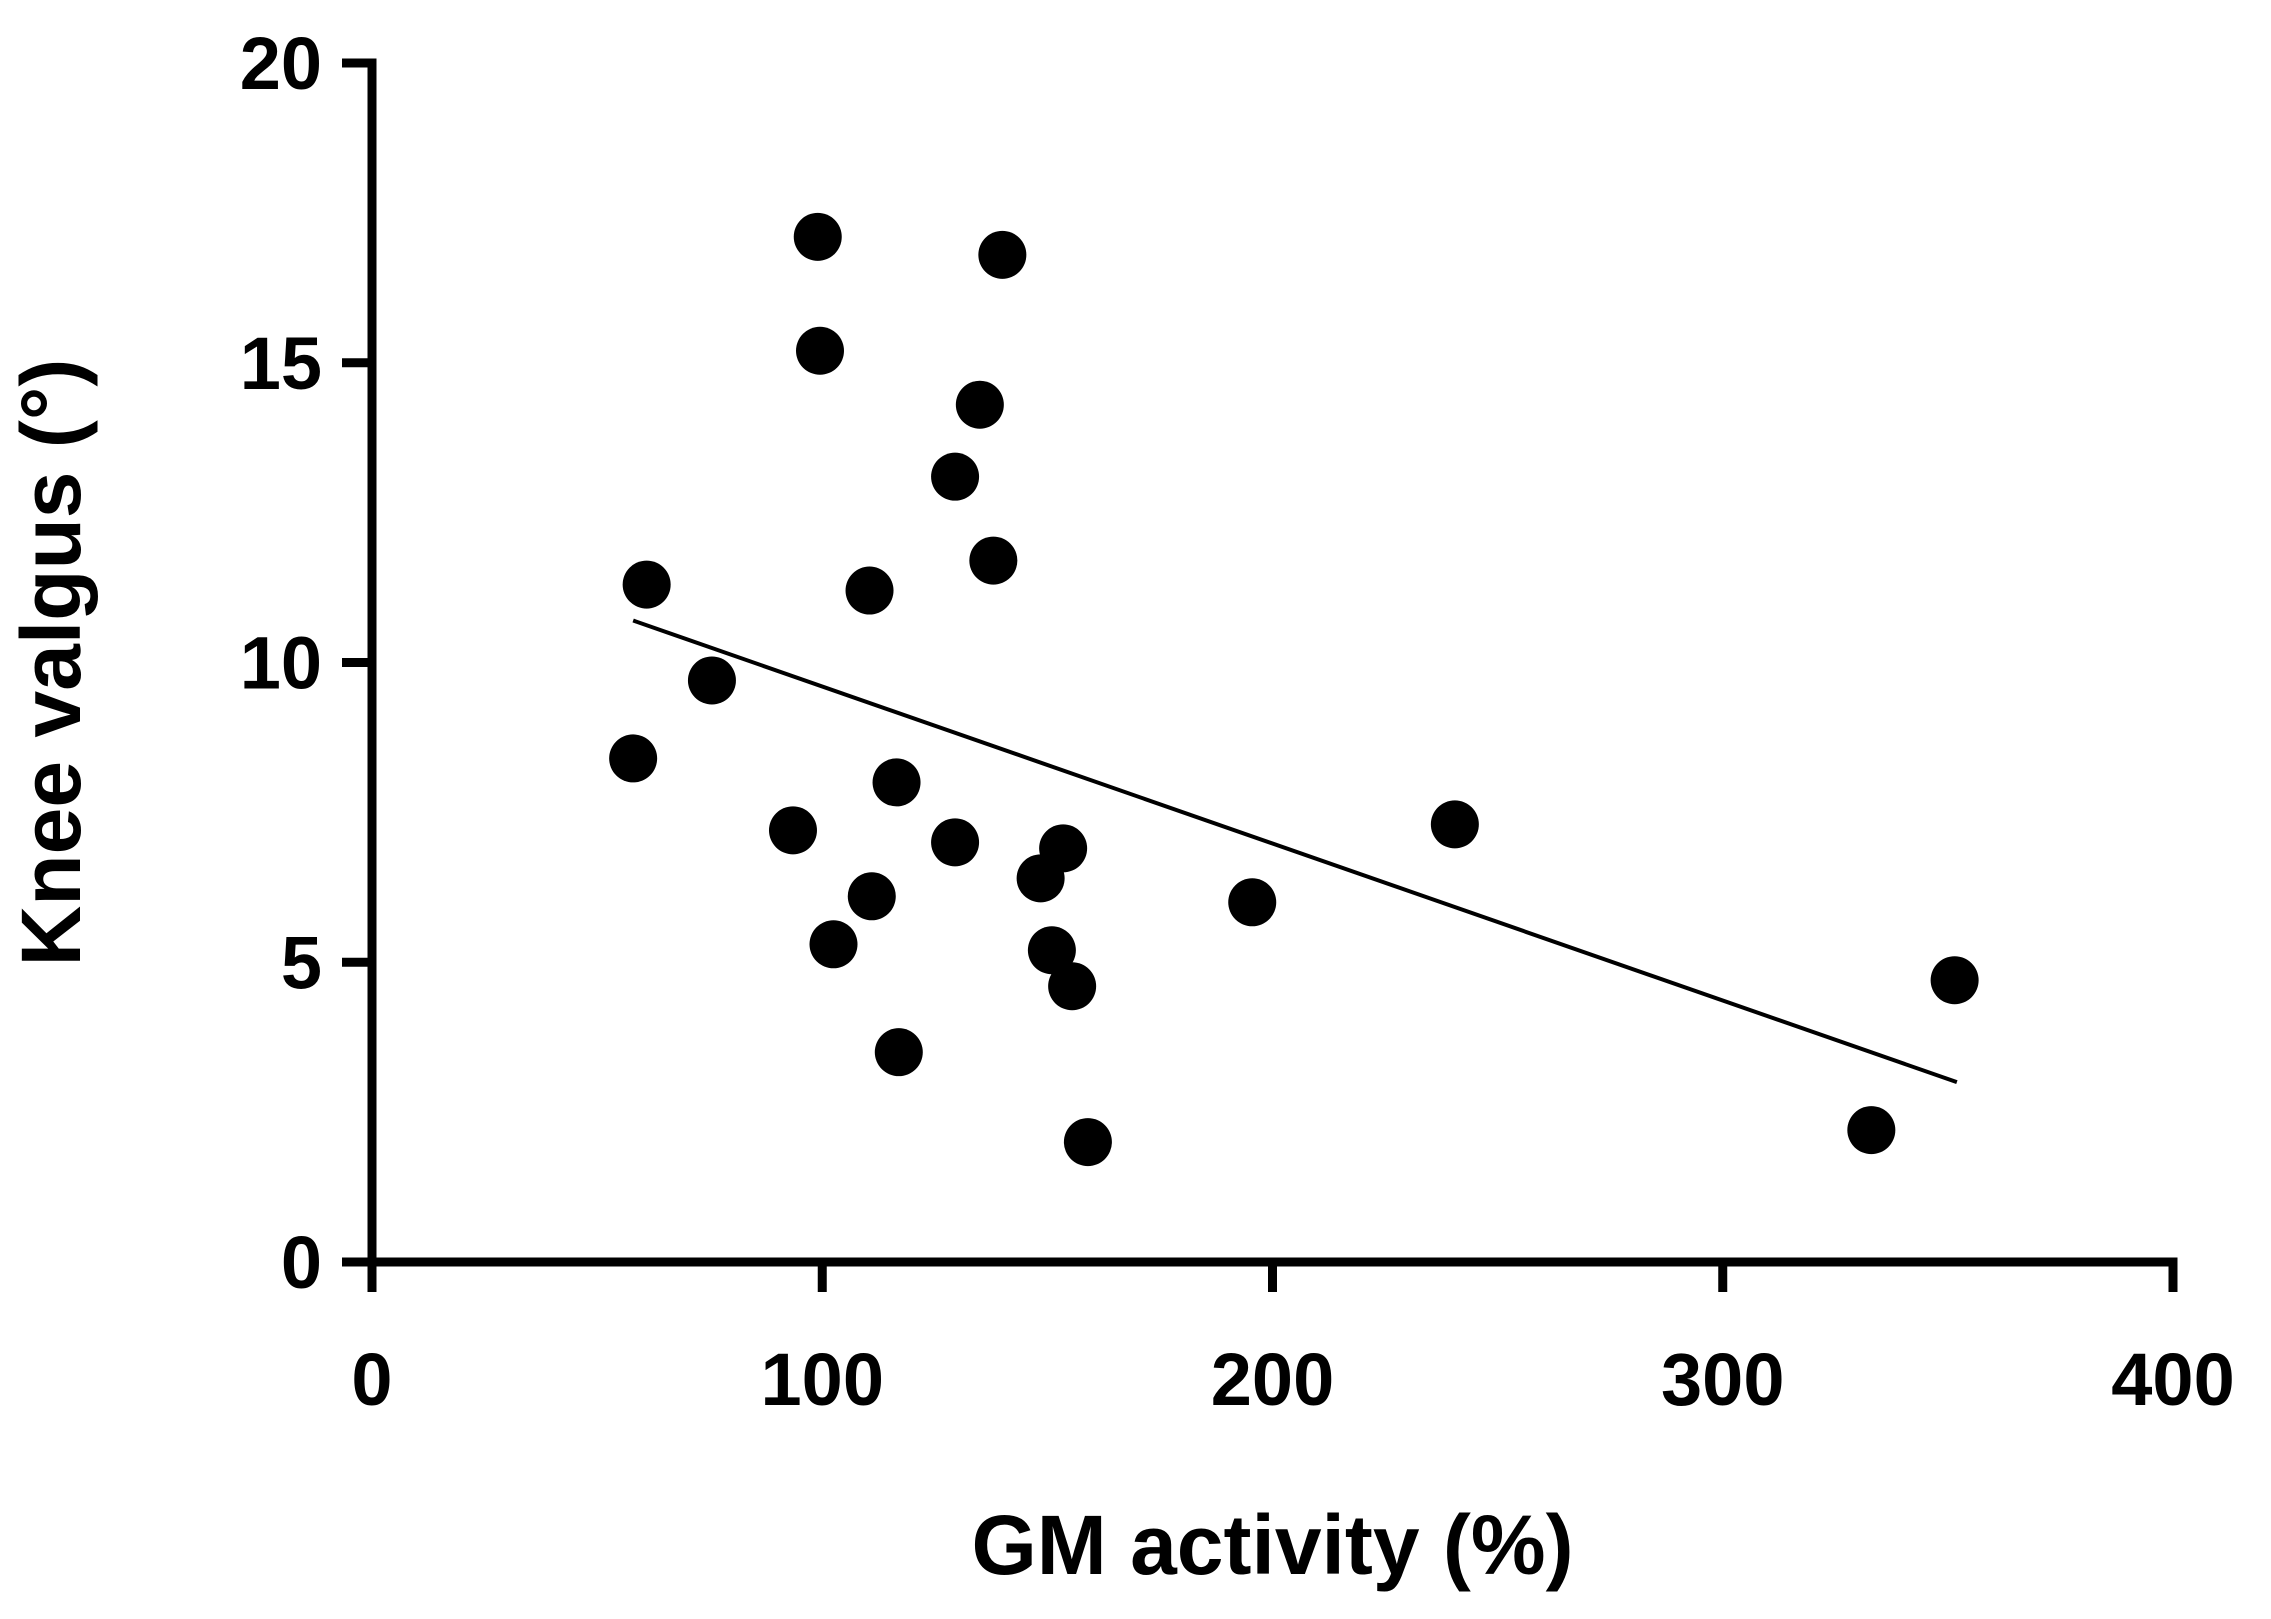 This screenshot has height=1619, width=2271. I want to click on y-axis-title: Knee valgus (°), so click(51, 663).